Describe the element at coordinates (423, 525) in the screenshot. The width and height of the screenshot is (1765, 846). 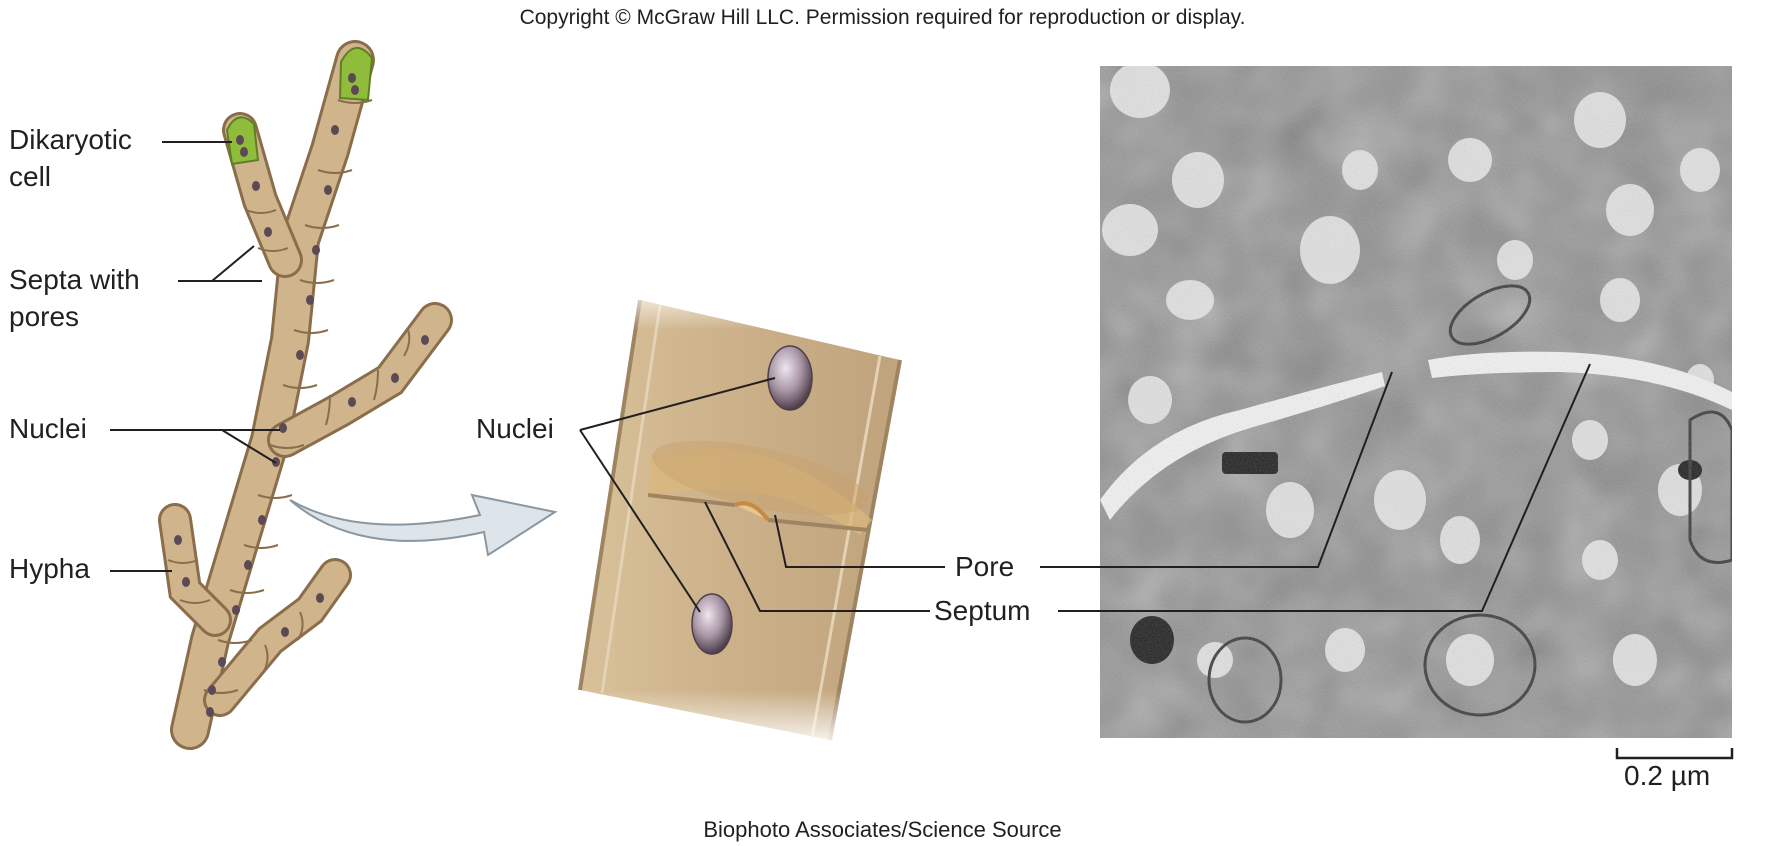
I see `magnify-arrow` at that location.